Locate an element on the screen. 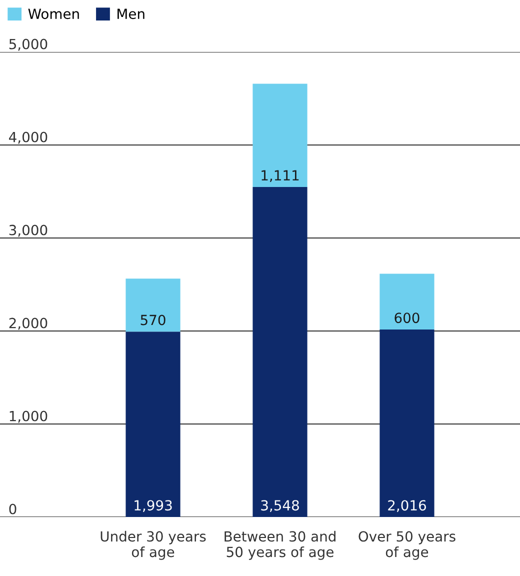  legend-label: Women is located at coordinates (53, 14).